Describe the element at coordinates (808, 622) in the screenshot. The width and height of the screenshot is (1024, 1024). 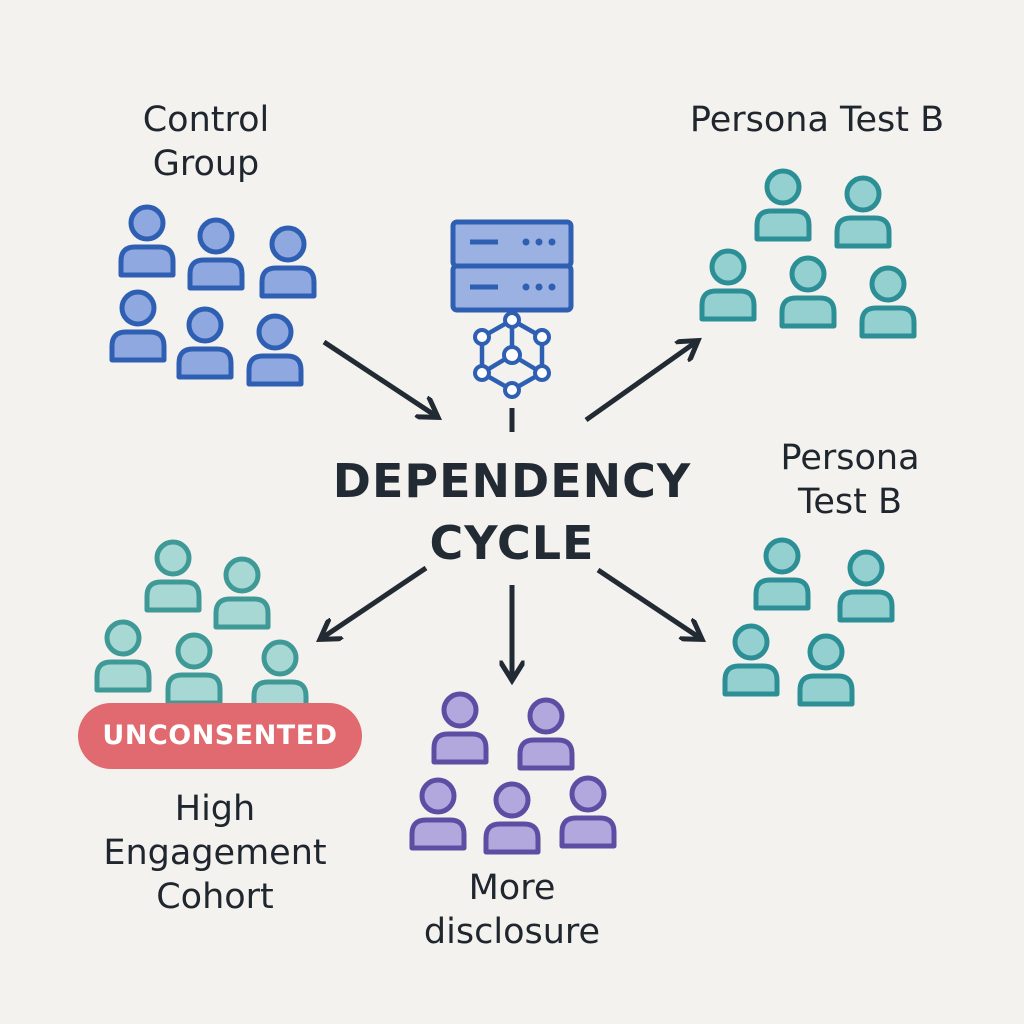
I see `persona-test-b-right-members` at that location.